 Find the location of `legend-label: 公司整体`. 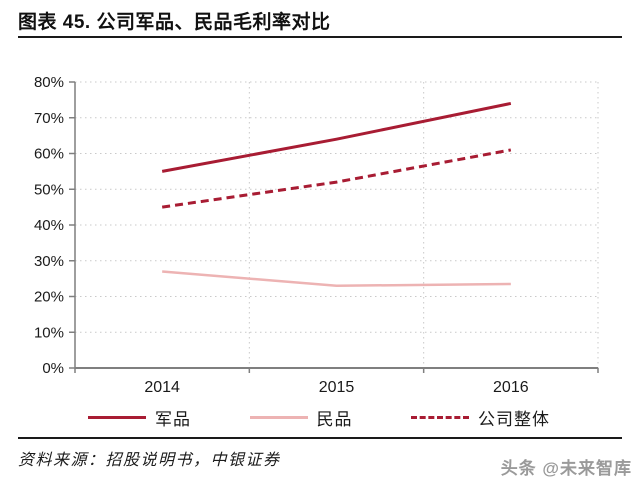

legend-label: 公司整体 is located at coordinates (514, 419).